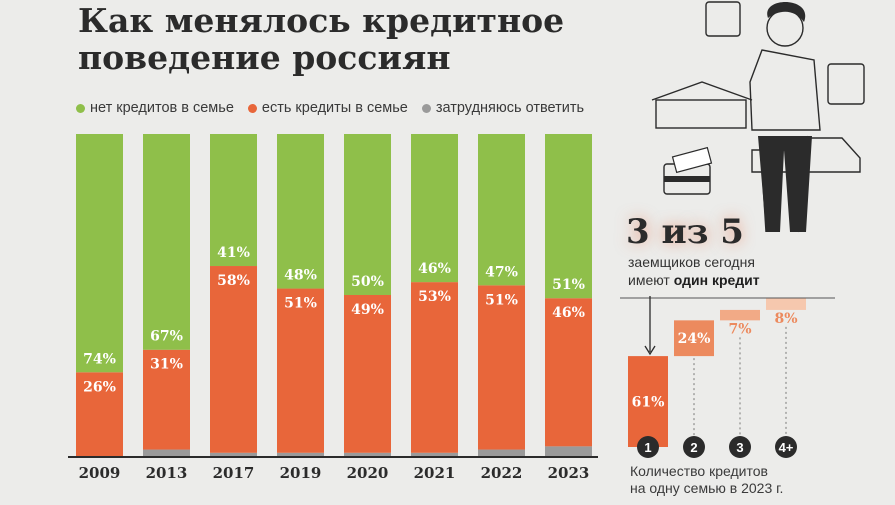 The height and width of the screenshot is (505, 895). What do you see at coordinates (502, 473) in the screenshot?
I see `year-label-2022: 2022` at bounding box center [502, 473].